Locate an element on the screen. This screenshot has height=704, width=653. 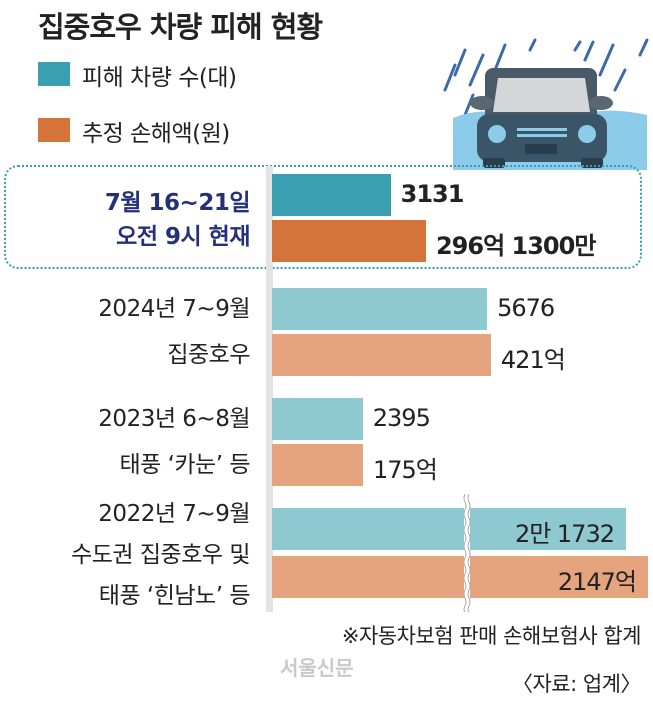
category-label: 태풍 ‘힌남노’ 등 is located at coordinates (174, 596).